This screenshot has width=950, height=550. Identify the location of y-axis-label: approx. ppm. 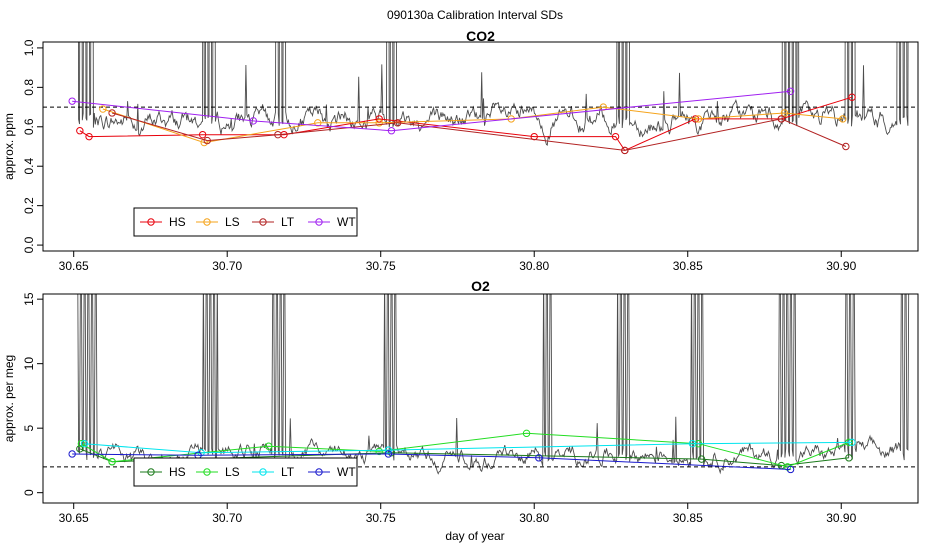
(9, 146).